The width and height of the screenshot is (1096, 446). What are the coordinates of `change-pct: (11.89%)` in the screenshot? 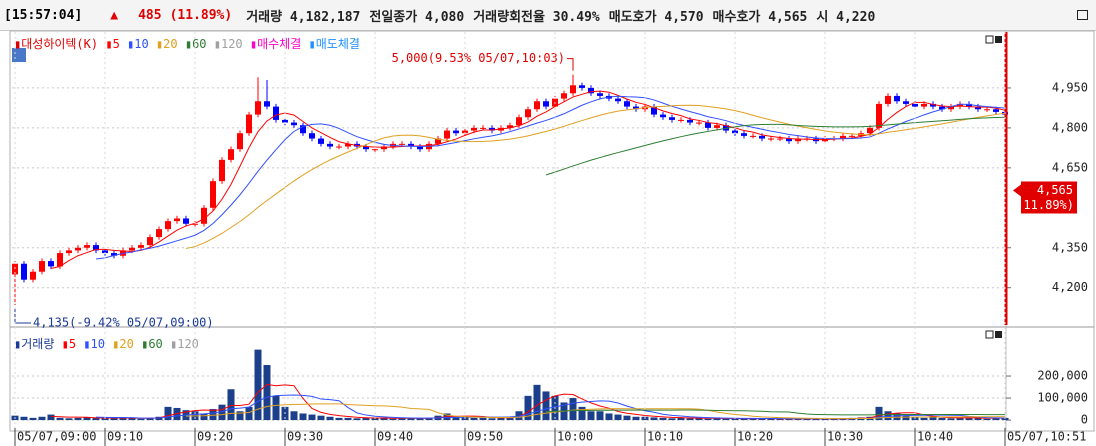 It's located at (201, 15).